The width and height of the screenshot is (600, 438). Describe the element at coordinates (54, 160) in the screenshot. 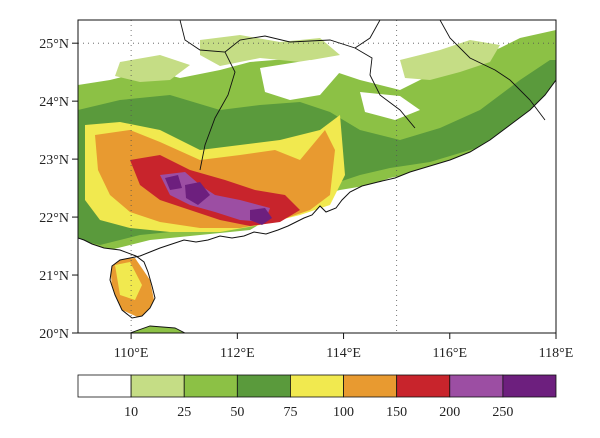

I see `lat-label-23: 23°N` at that location.